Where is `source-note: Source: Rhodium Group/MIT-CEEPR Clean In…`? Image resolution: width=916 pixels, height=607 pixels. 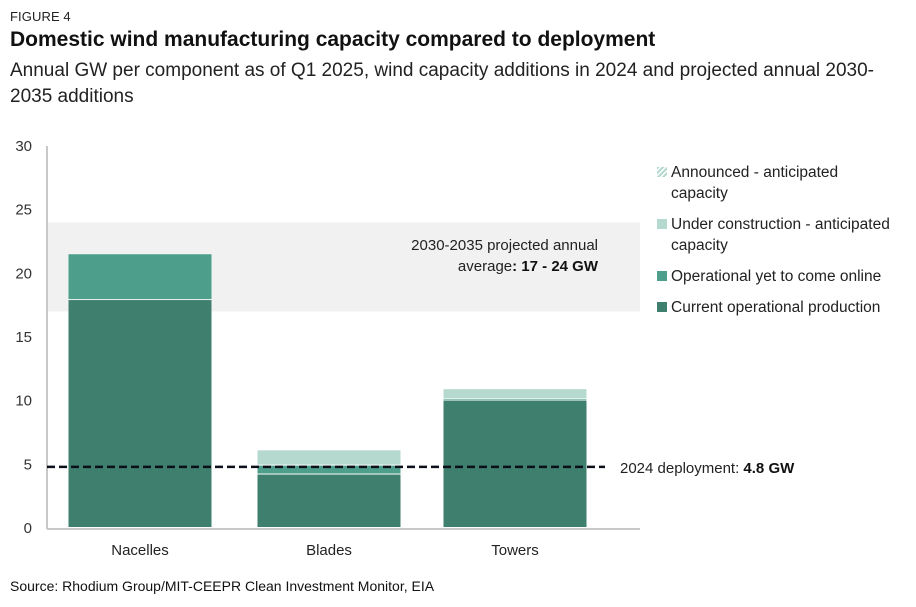
source-note: Source: Rhodium Group/MIT-CEEPR Clean In… is located at coordinates (222, 586).